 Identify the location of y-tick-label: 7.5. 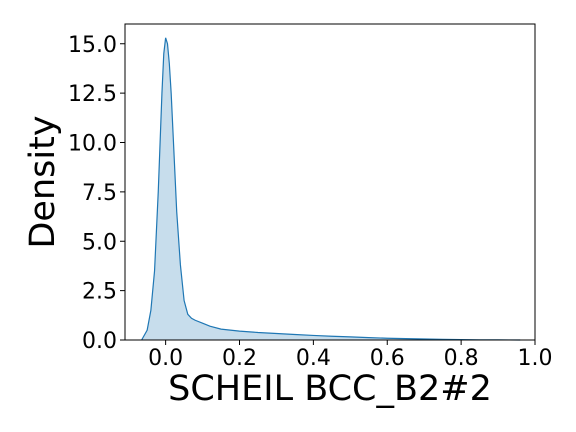
(99, 193).